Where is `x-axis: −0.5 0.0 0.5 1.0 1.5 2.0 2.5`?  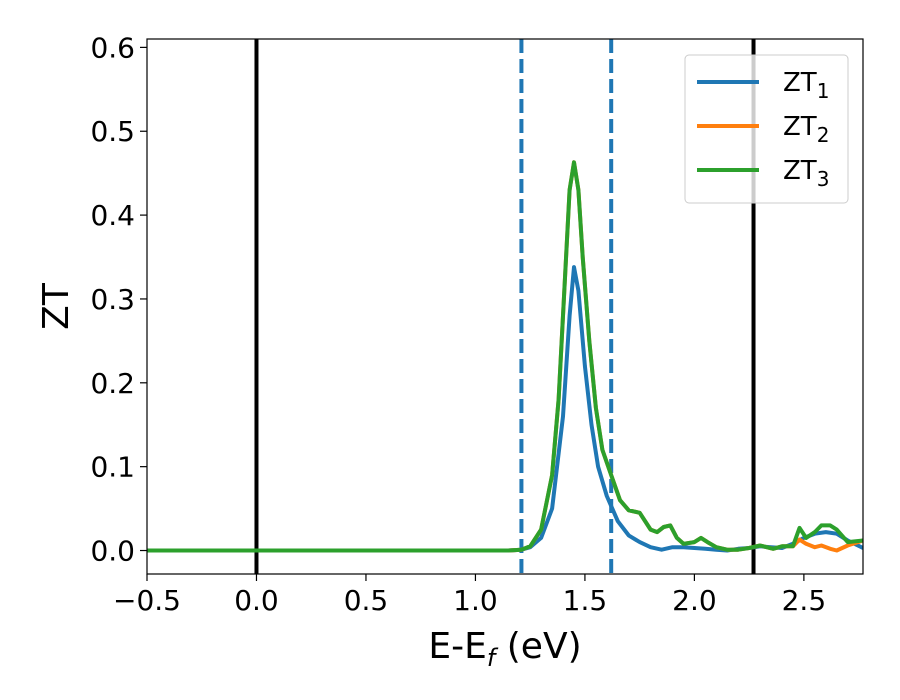 x-axis: −0.5 0.0 0.5 1.0 1.5 2.0 2.5 is located at coordinates (469, 595).